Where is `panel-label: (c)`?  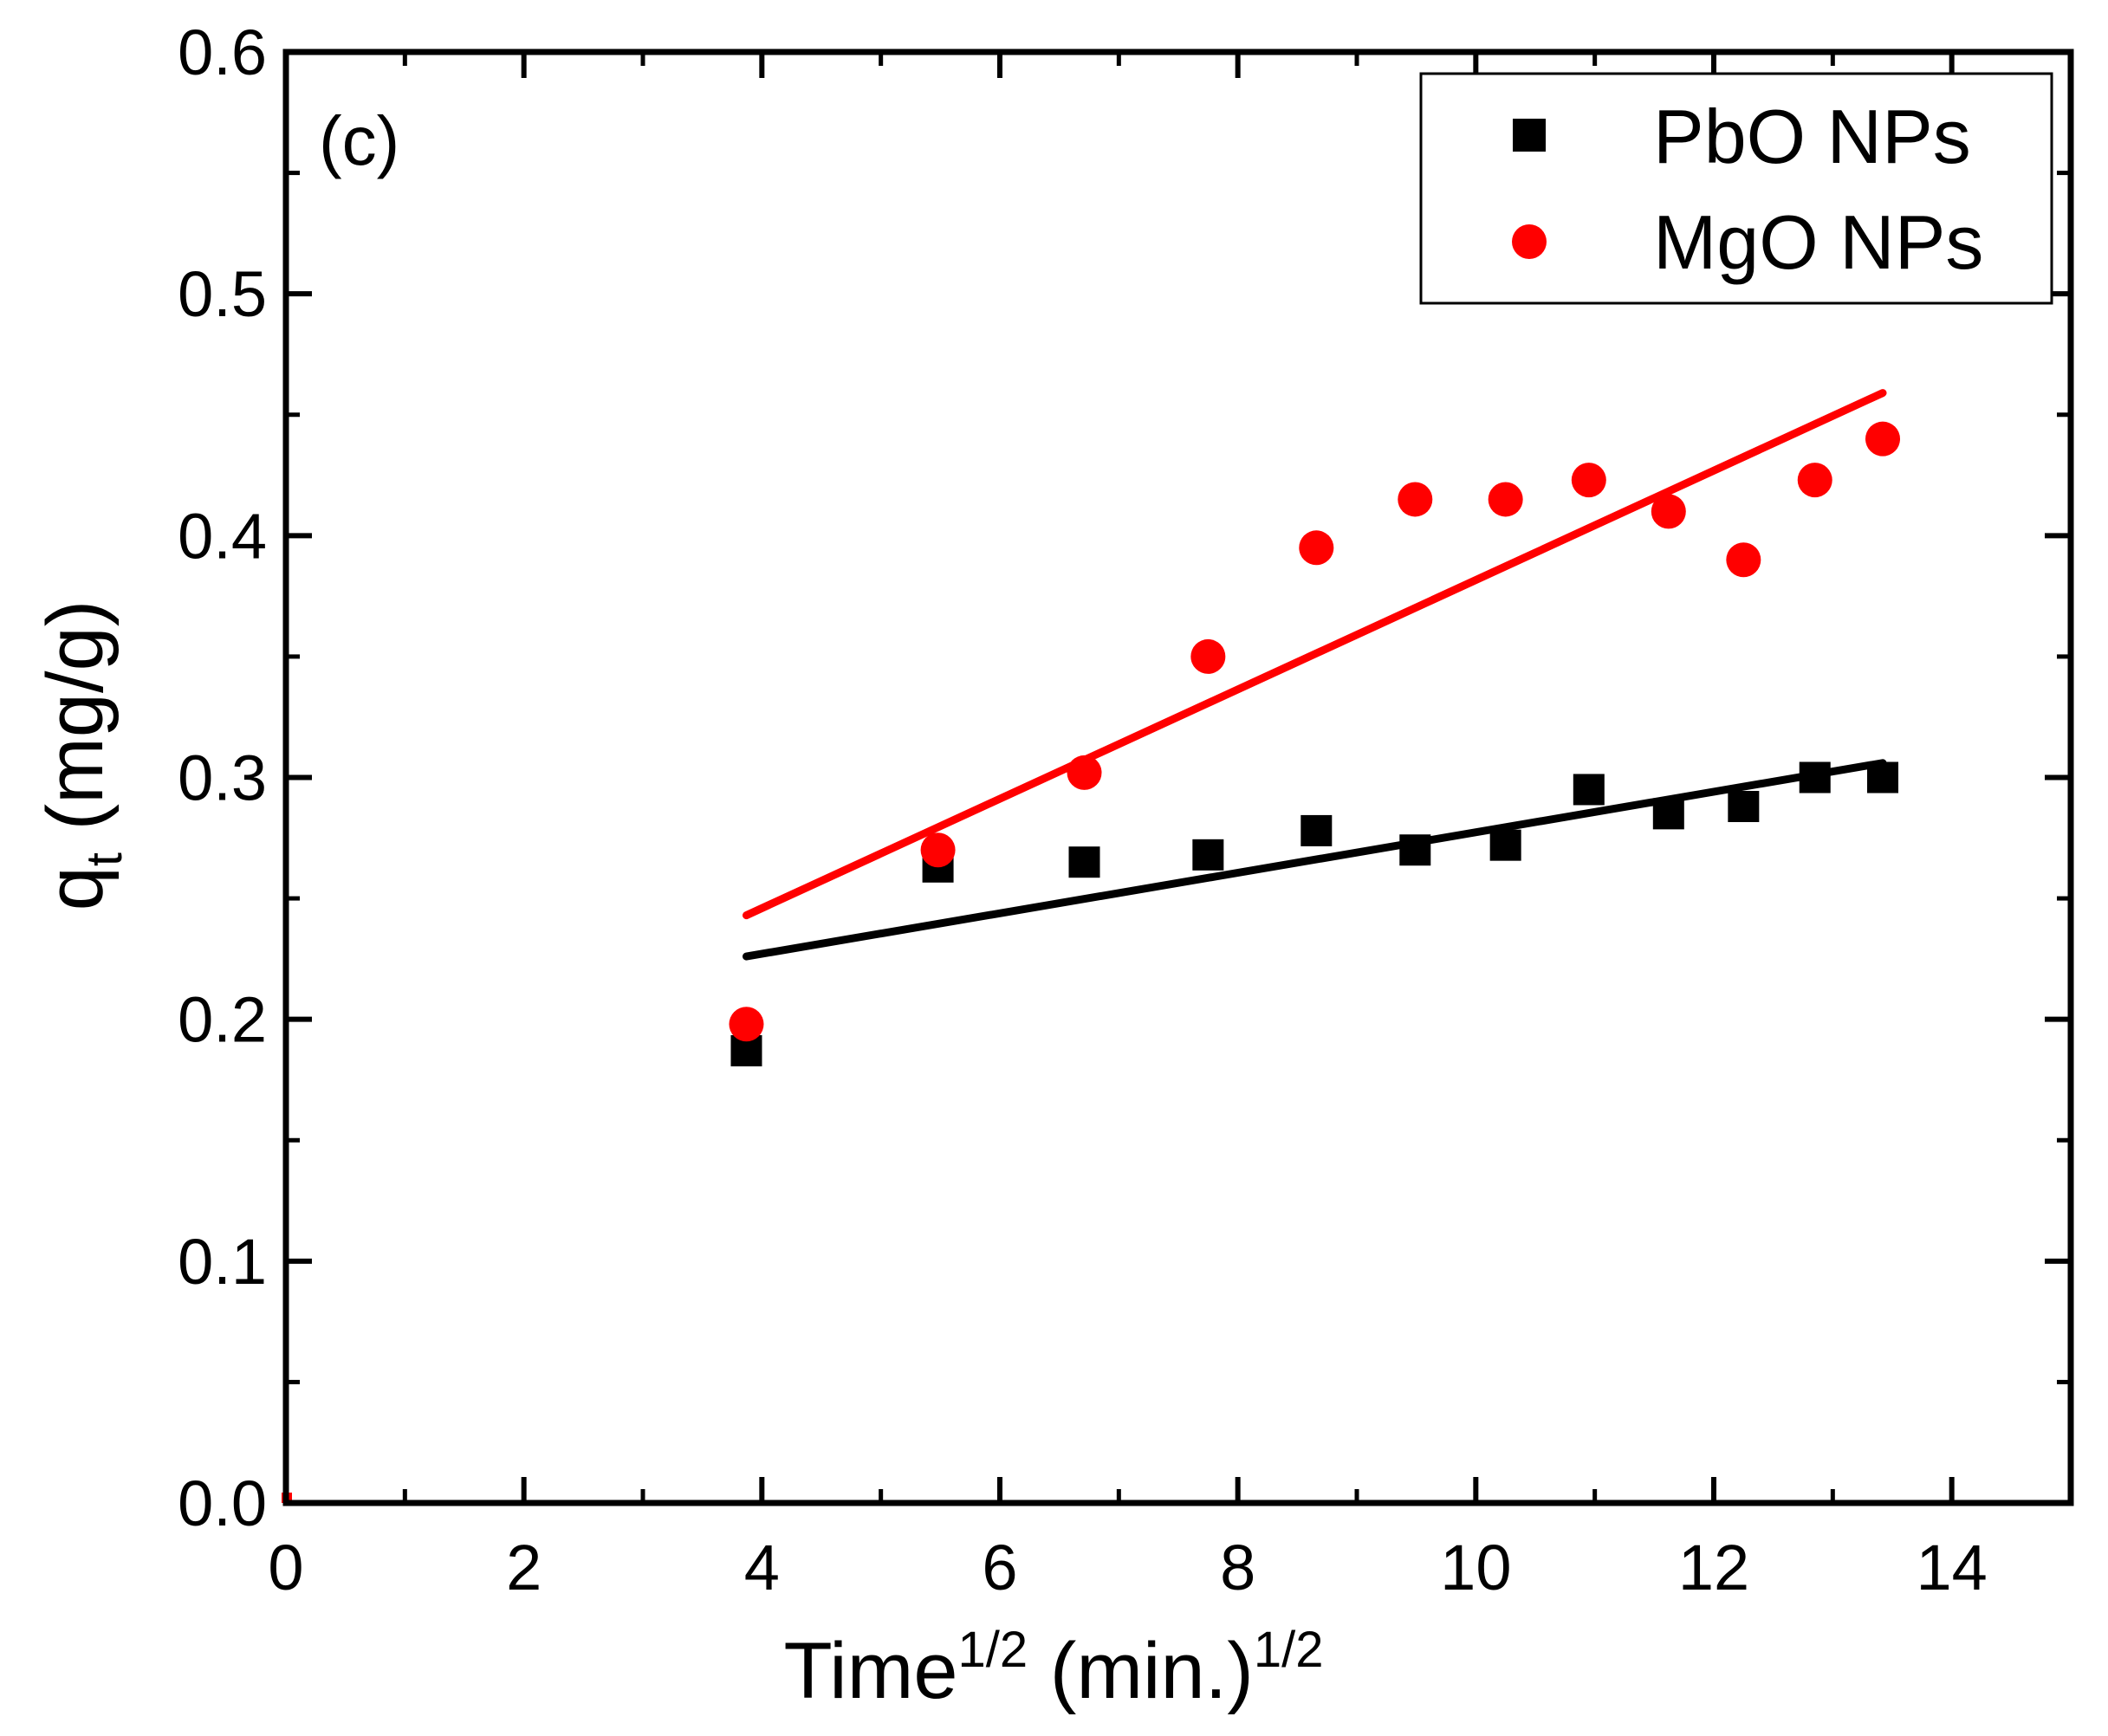 panel-label: (c) is located at coordinates (359, 140).